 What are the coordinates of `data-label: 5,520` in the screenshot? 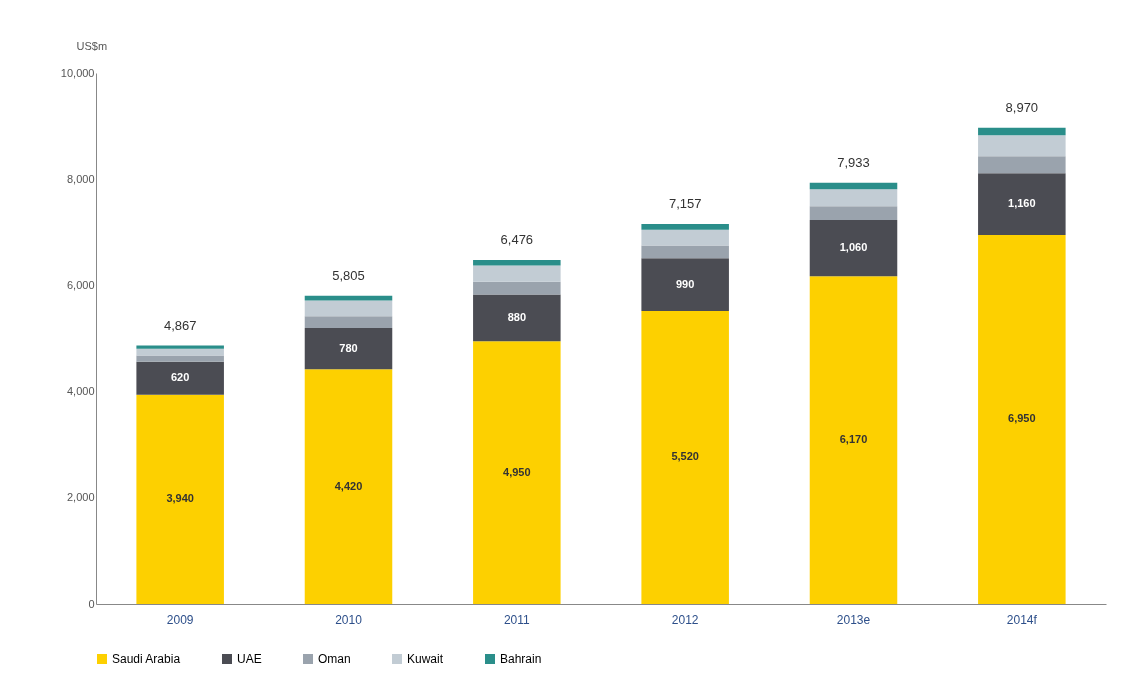 It's located at (685, 456).